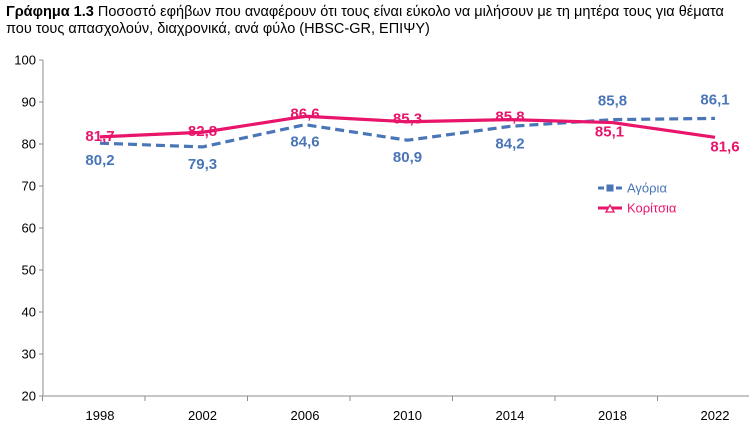 The image size is (749, 428). What do you see at coordinates (50, 12) in the screenshot?
I see `chart-title-bold: Γράφημα 1.3` at bounding box center [50, 12].